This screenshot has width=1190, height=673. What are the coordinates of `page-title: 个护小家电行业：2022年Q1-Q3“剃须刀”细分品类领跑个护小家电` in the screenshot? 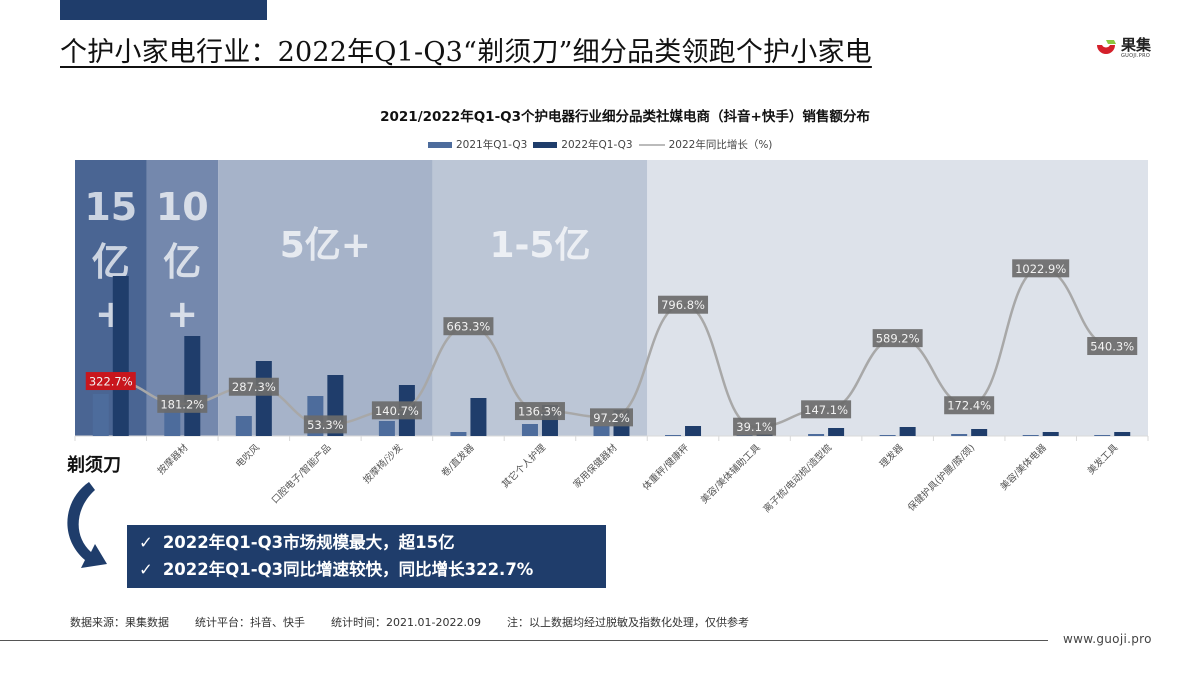 It's located at (466, 52).